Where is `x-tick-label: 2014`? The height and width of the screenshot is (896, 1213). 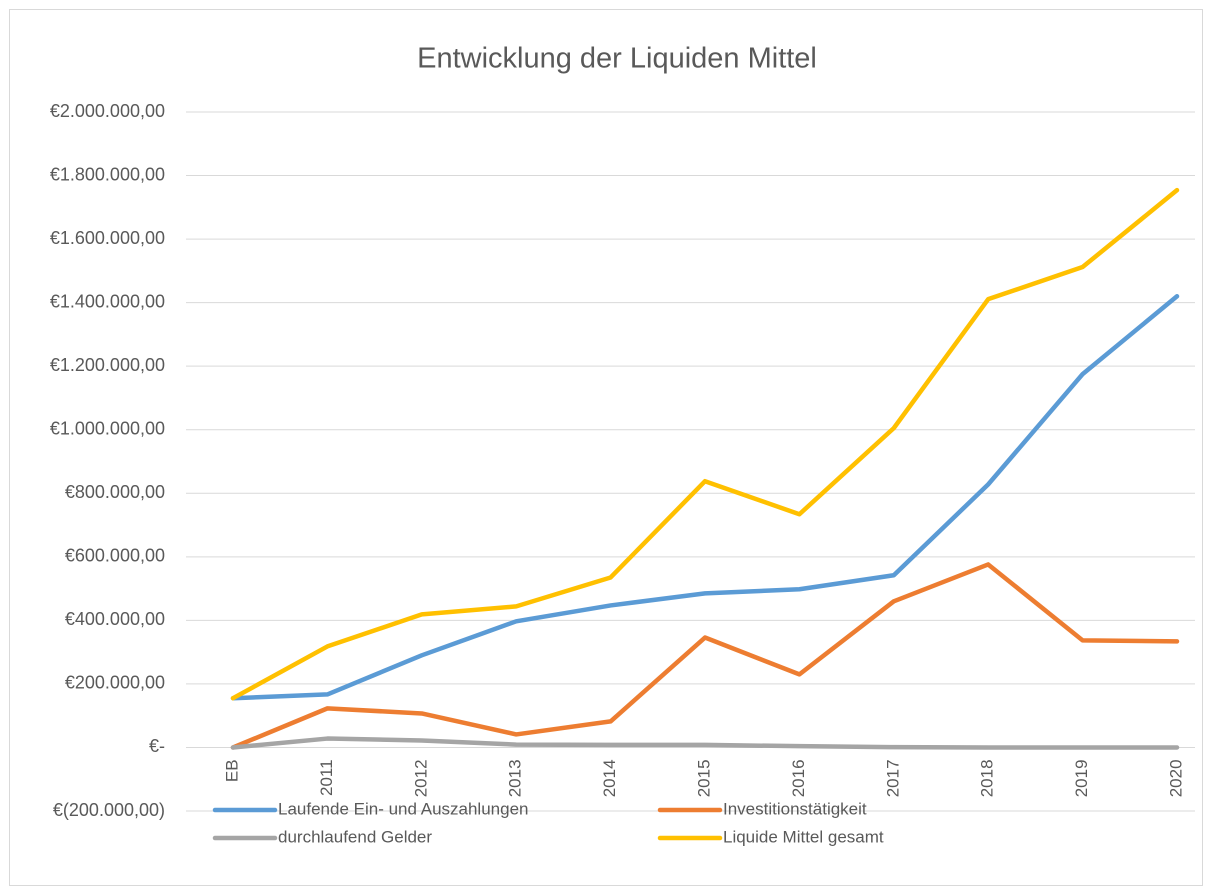
x-tick-label: 2014 is located at coordinates (609, 778).